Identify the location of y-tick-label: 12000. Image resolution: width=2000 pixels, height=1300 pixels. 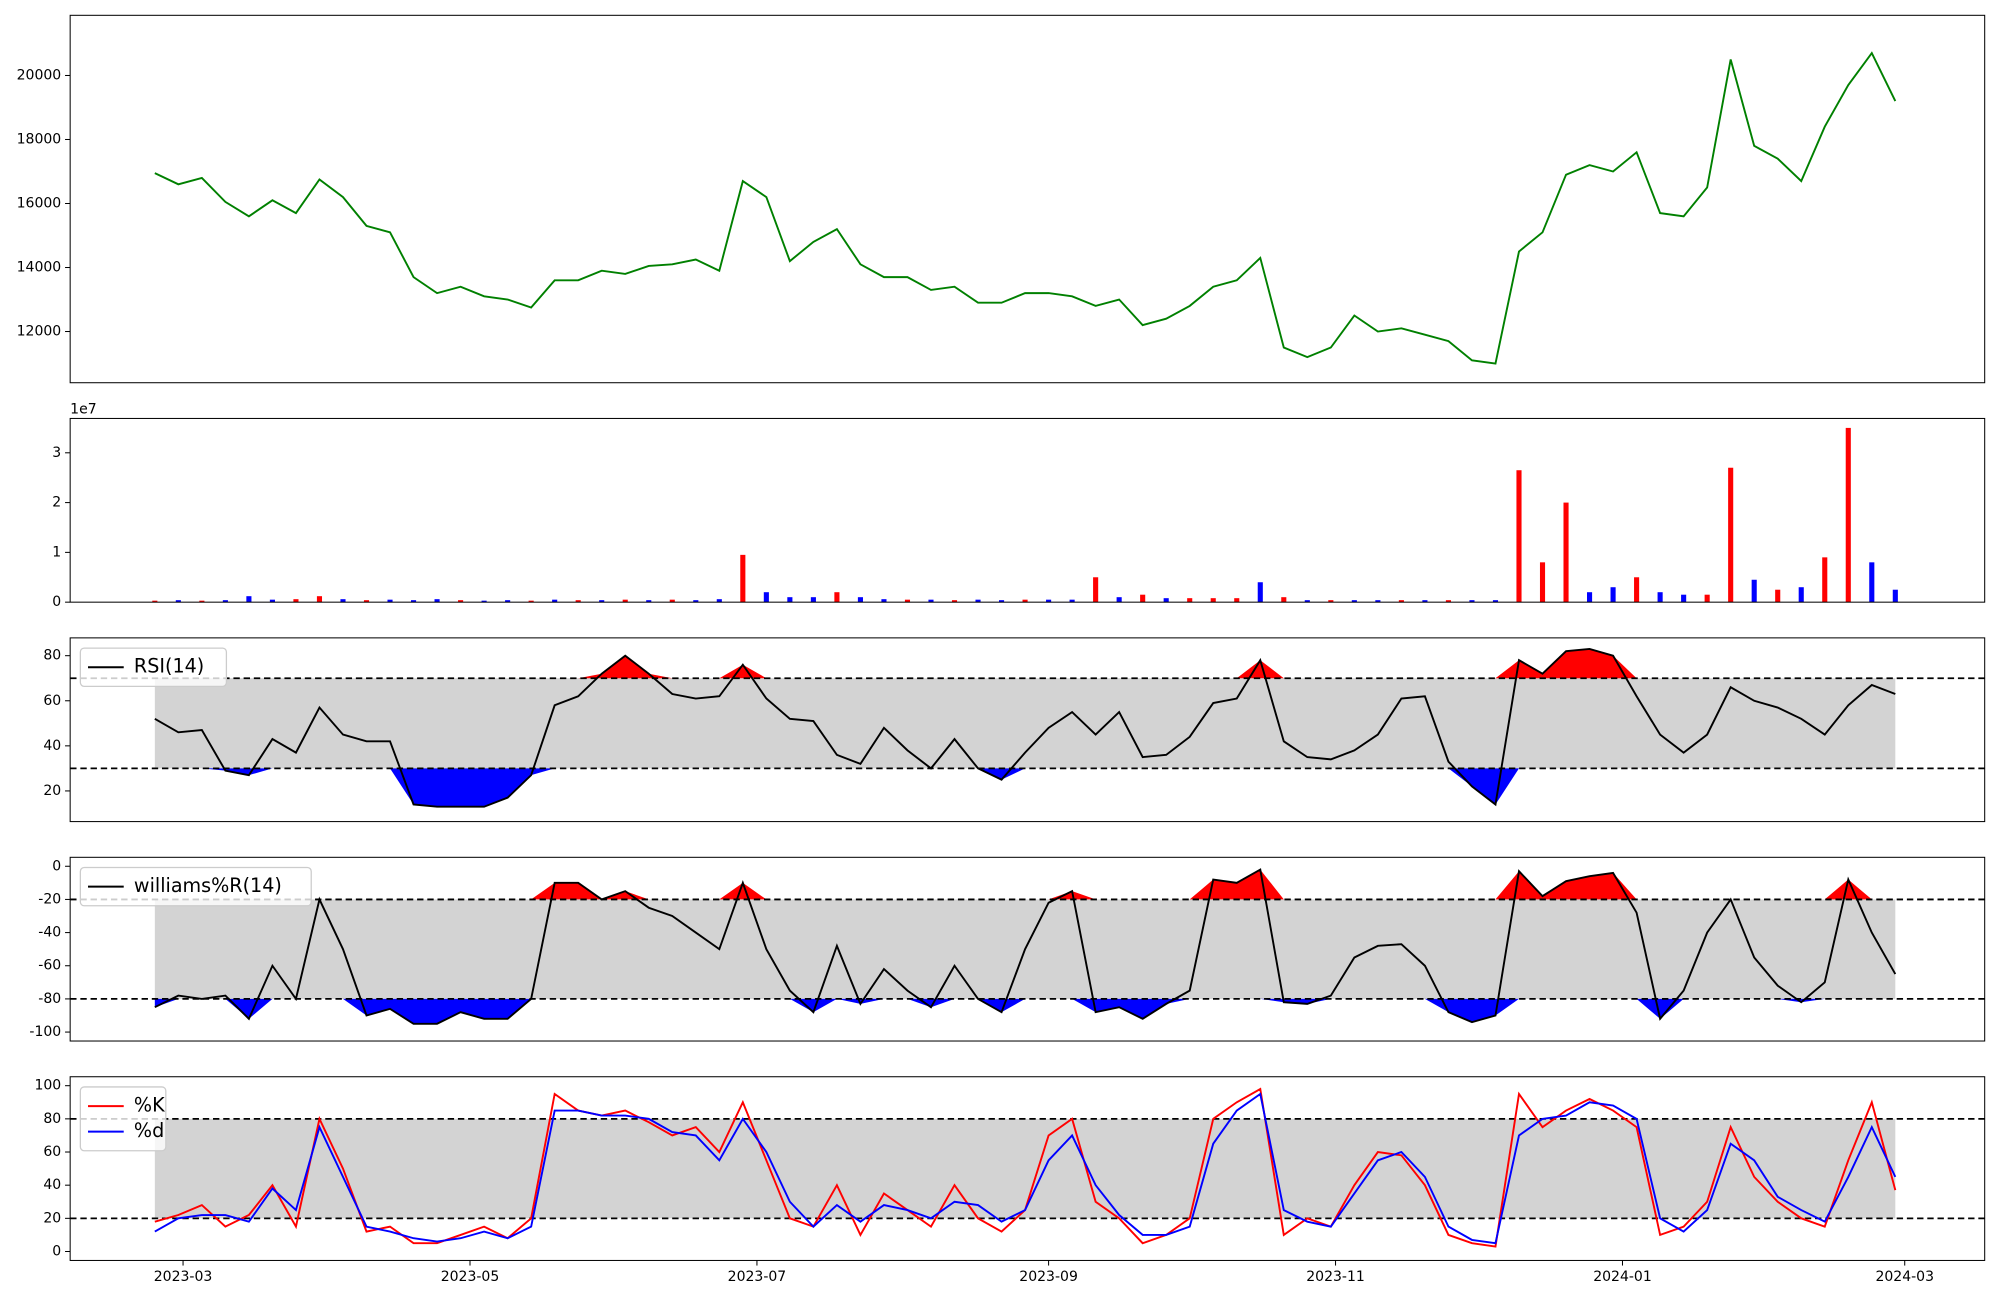
(39, 332).